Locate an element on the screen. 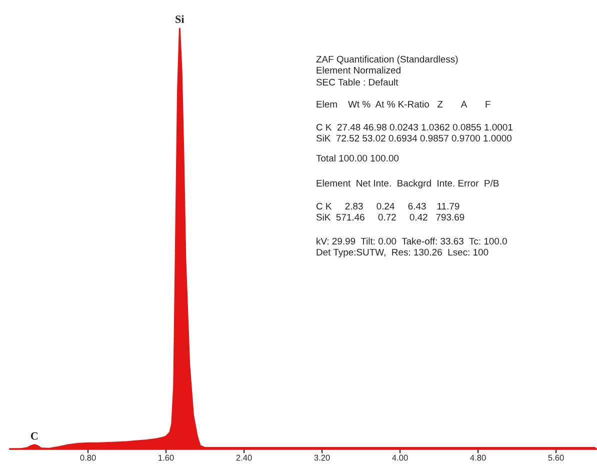  annotation: Element Normalized is located at coordinates (358, 70).